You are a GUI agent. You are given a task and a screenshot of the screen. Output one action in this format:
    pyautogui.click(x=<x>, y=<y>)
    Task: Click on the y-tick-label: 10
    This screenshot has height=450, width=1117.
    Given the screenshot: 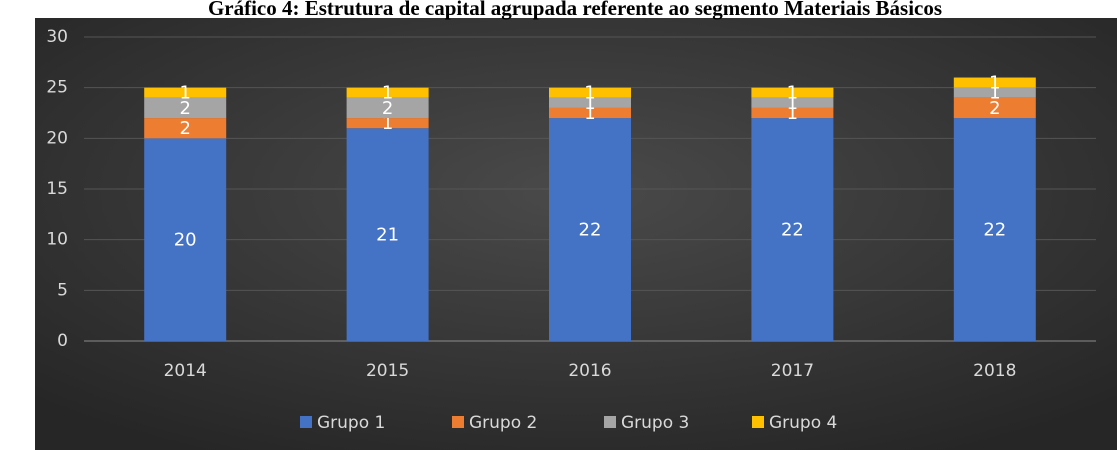 What is the action you would take?
    pyautogui.click(x=57, y=240)
    